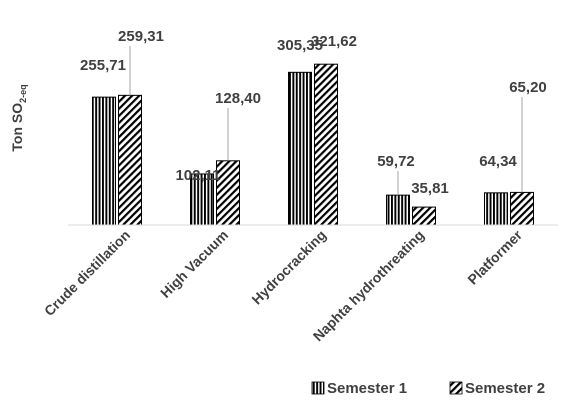 This screenshot has width=583, height=403. What do you see at coordinates (326, 144) in the screenshot?
I see `bar-semester-2-hydrocracking` at bounding box center [326, 144].